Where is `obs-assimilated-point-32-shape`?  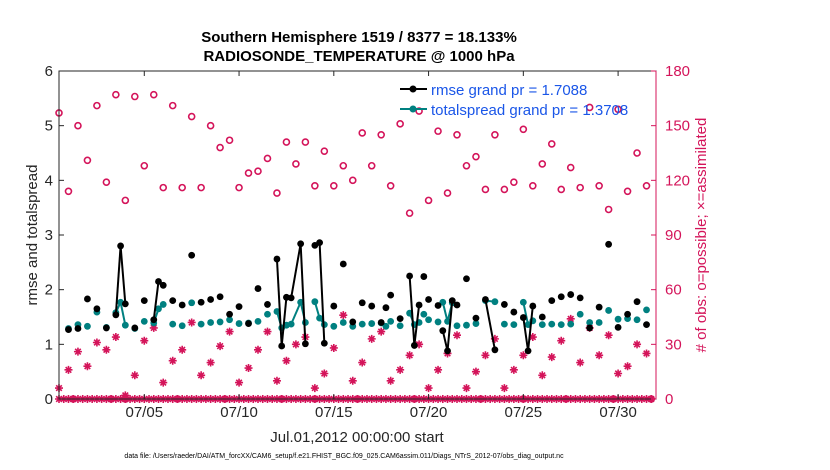
obs-assimilated-point-32-shape is located at coordinates (362, 362).